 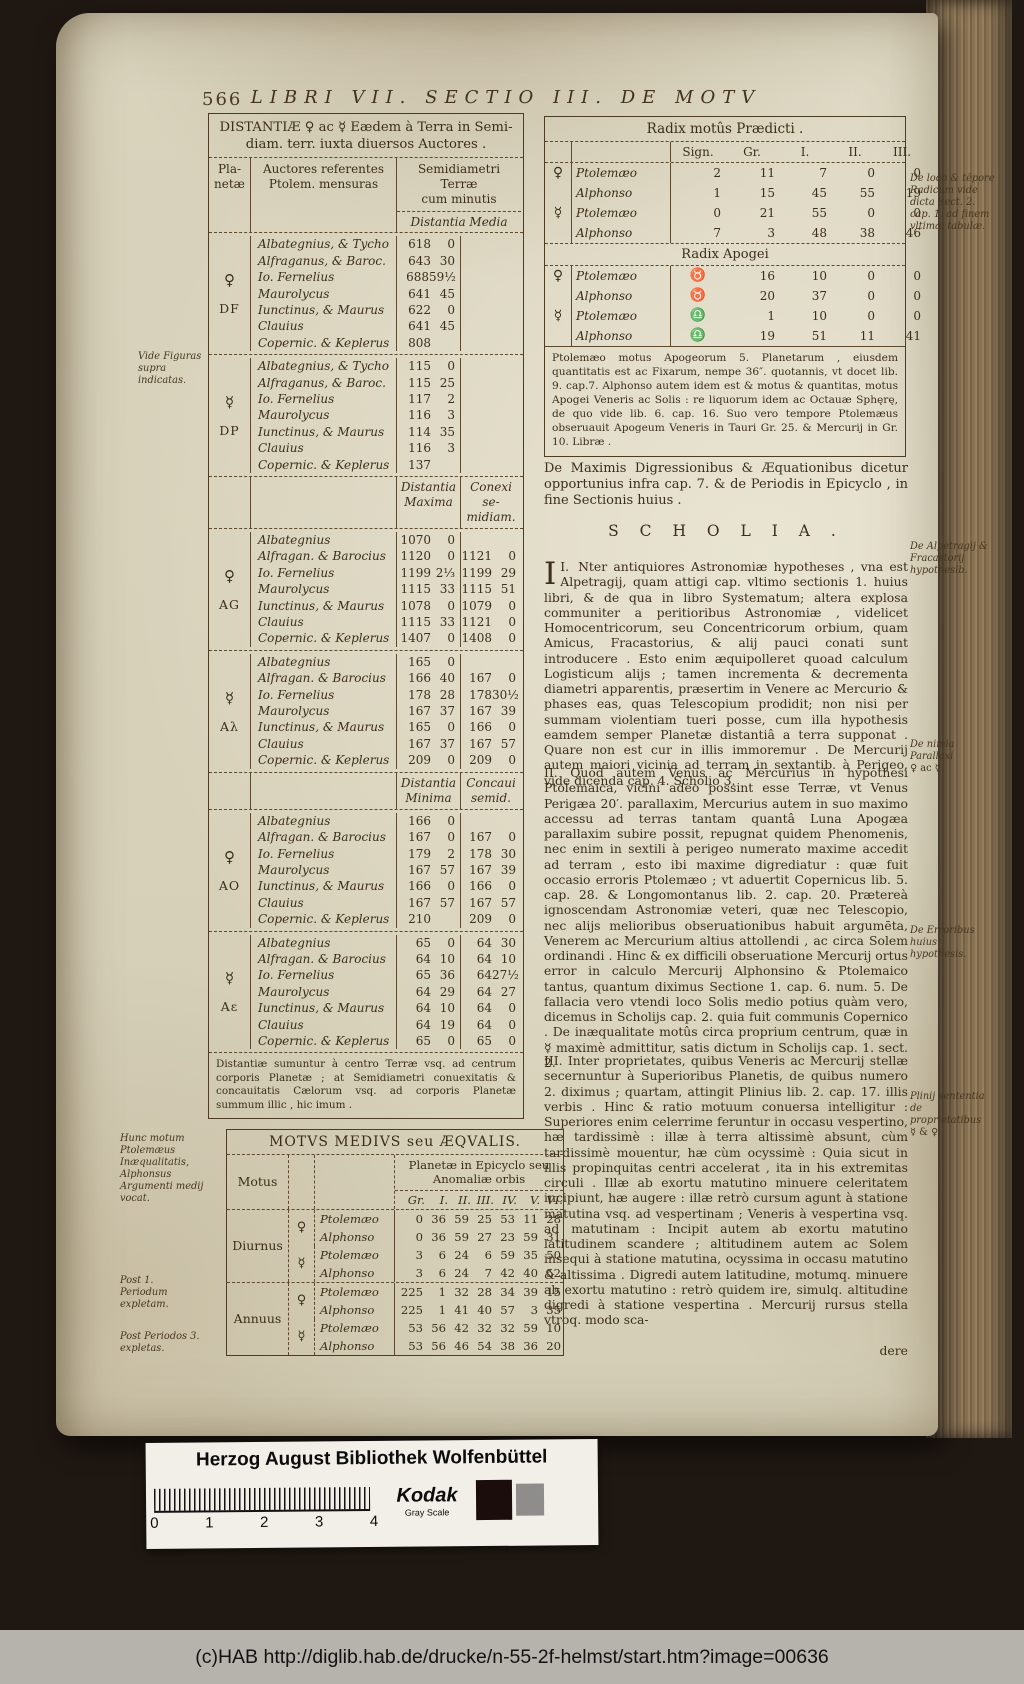 What do you see at coordinates (451, 448) in the screenshot?
I see `value-minutes: 3` at bounding box center [451, 448].